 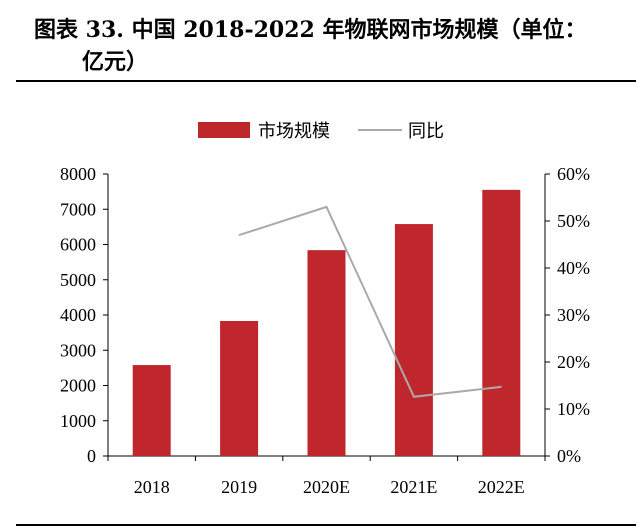 I want to click on right-tick-label: 60%, so click(x=573, y=174).